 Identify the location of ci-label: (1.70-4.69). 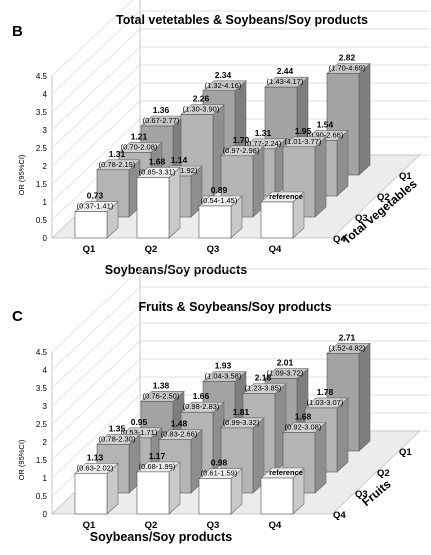
(347, 67).